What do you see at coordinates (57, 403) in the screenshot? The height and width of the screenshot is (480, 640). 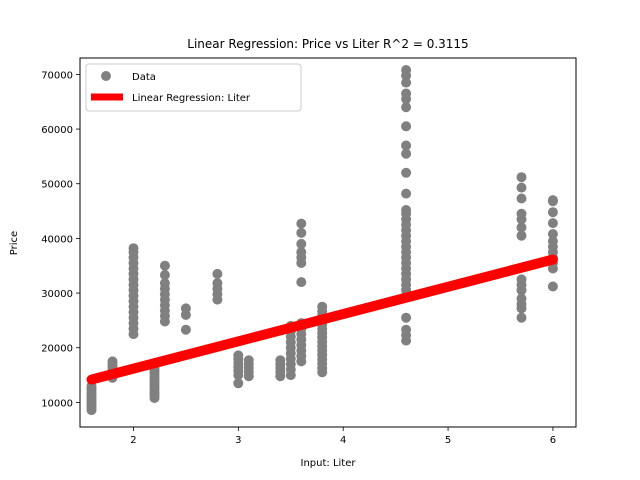 I see `y-tick-label: 10000` at bounding box center [57, 403].